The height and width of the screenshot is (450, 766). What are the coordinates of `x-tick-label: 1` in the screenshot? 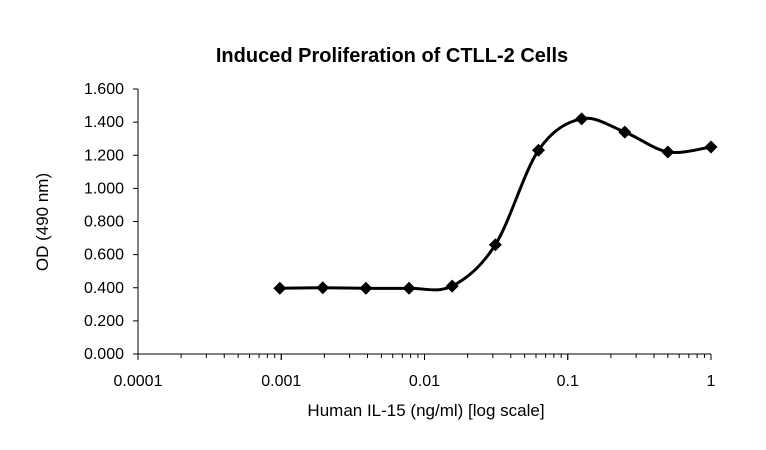 It's located at (711, 381).